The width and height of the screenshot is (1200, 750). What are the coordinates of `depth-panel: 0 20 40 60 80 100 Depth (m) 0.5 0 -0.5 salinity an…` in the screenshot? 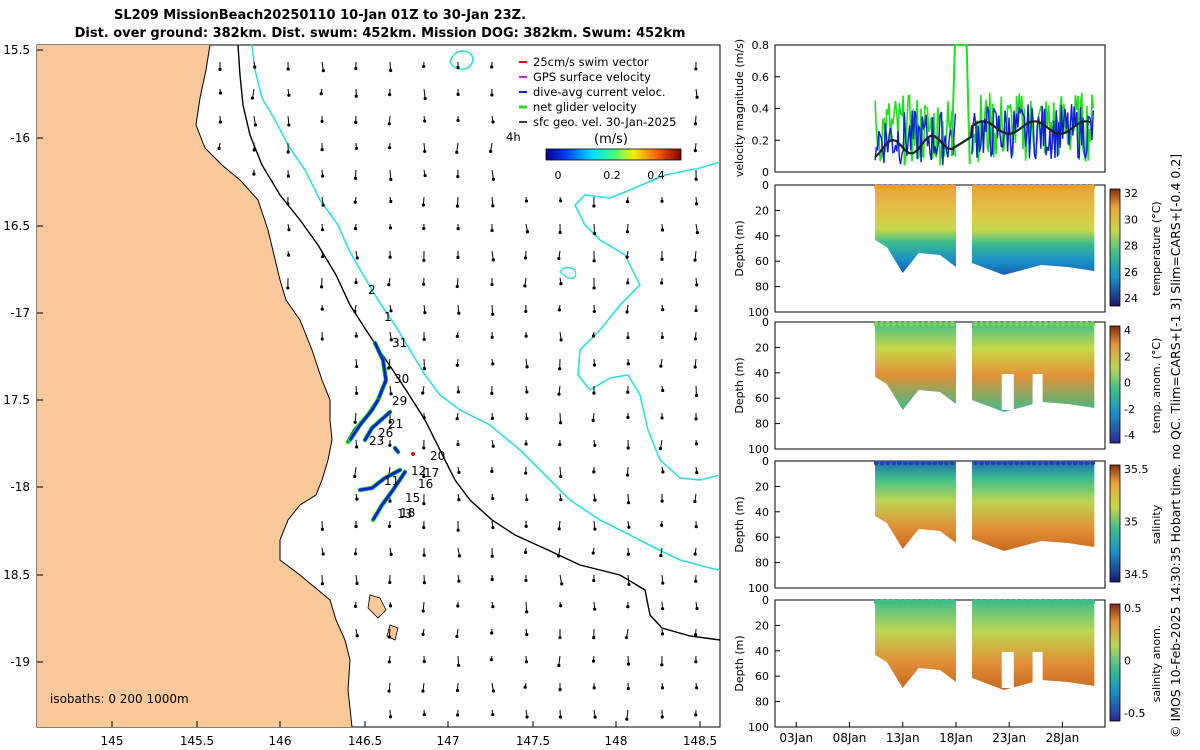 It's located at (948, 664).